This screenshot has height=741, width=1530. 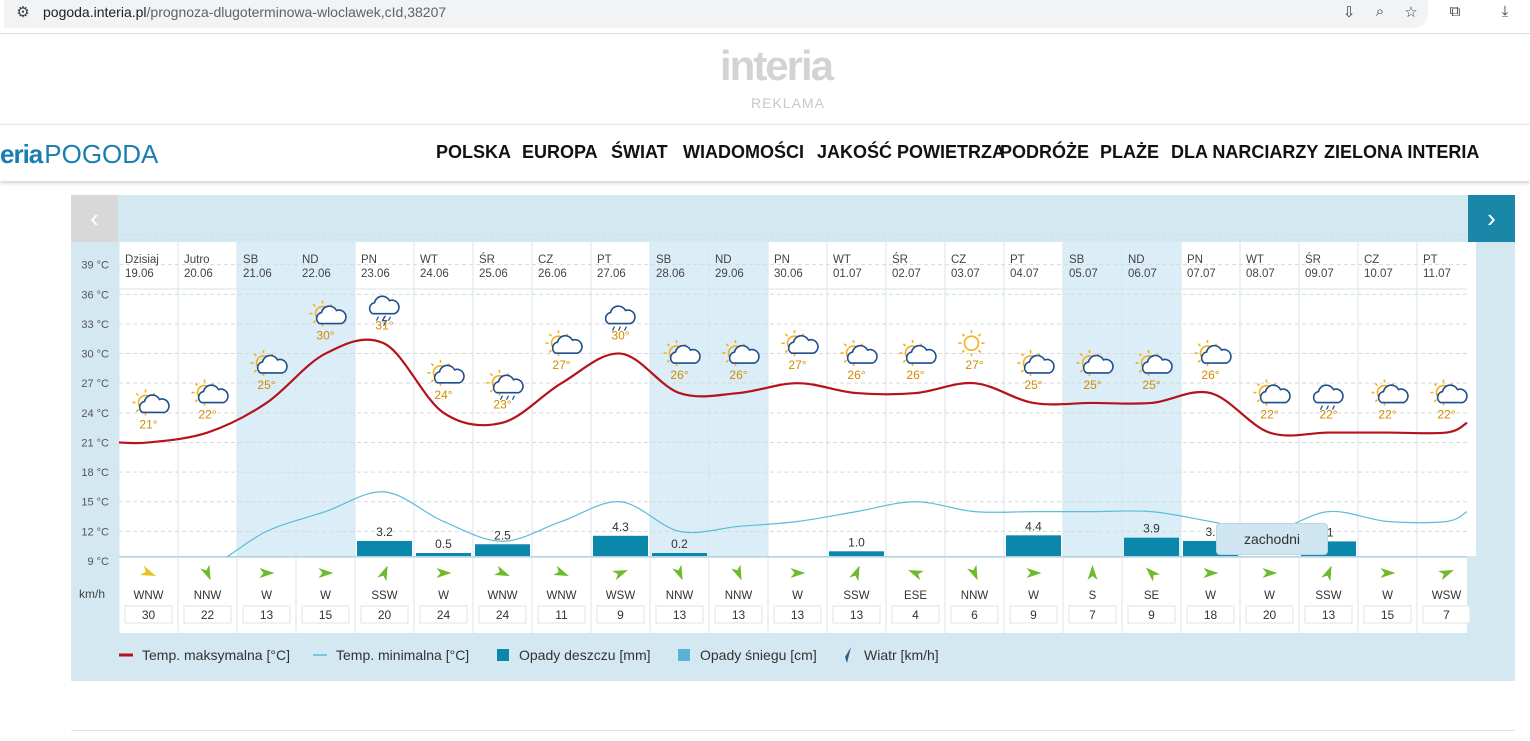 I want to click on day-label: PN, so click(x=369, y=260).